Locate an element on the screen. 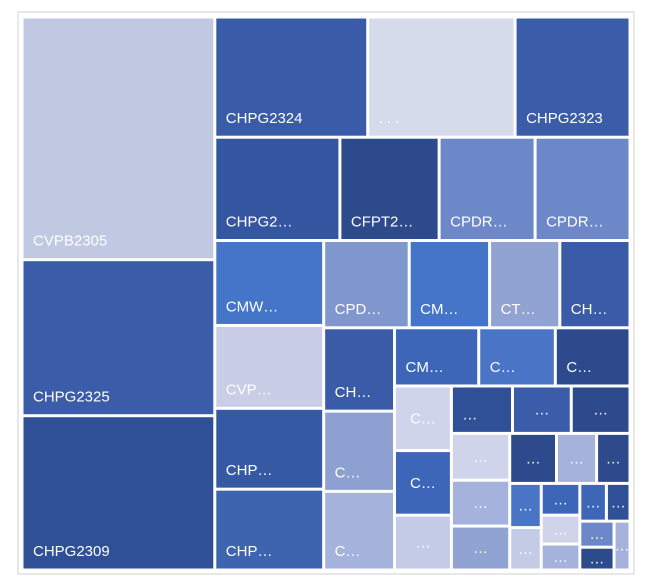  tile-label: . . . is located at coordinates (389, 118).